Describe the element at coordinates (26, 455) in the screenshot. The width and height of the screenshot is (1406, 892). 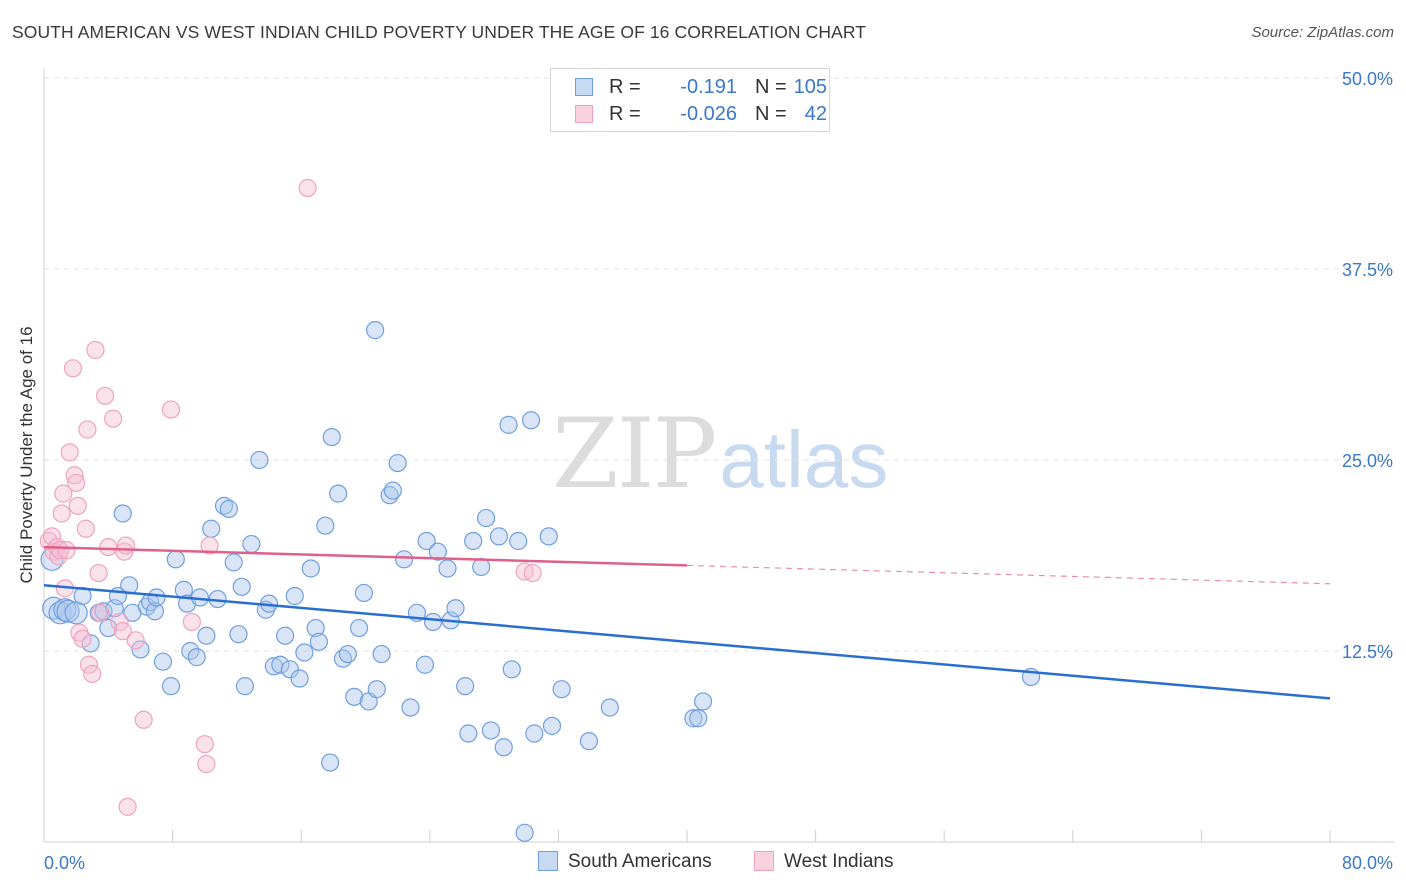
I see `y-axis-label: Child Poverty Under the Age of 16` at that location.